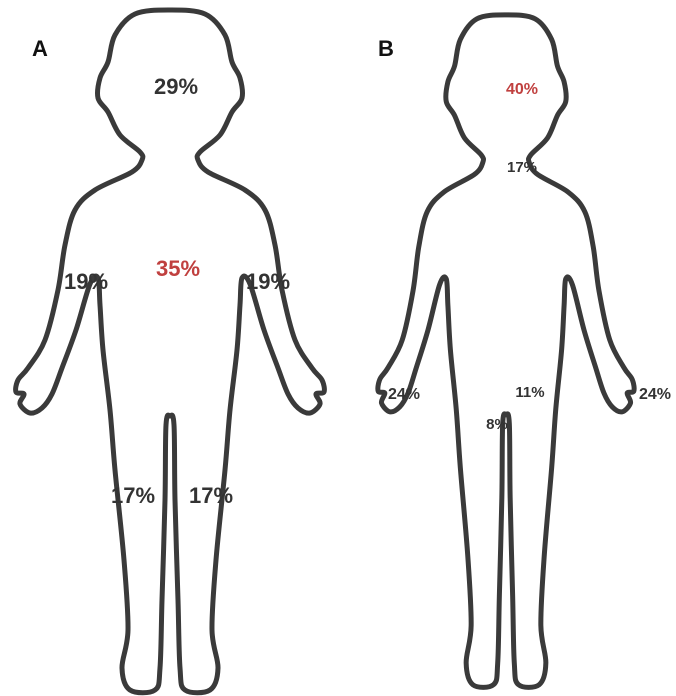 Image resolution: width=676 pixels, height=696 pixels. Describe the element at coordinates (178, 268) in the screenshot. I see `region-percent: 35%` at that location.